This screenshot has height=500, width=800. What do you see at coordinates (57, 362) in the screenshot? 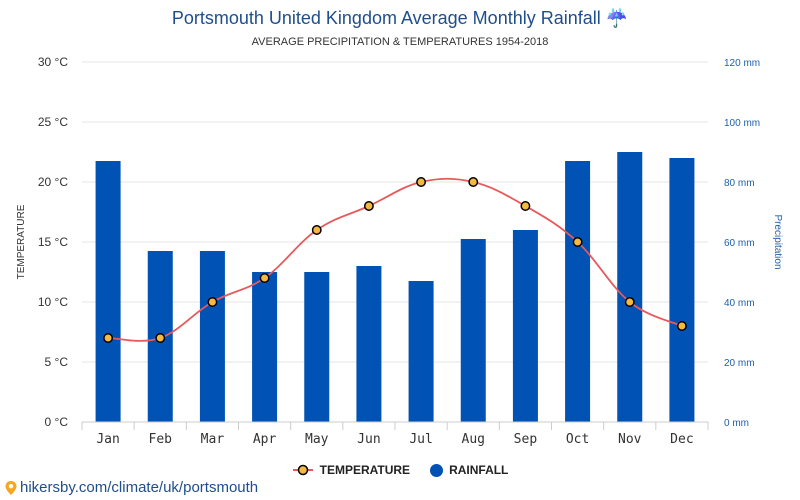
I see `y-left-tick-label: 5 °C` at bounding box center [57, 362].